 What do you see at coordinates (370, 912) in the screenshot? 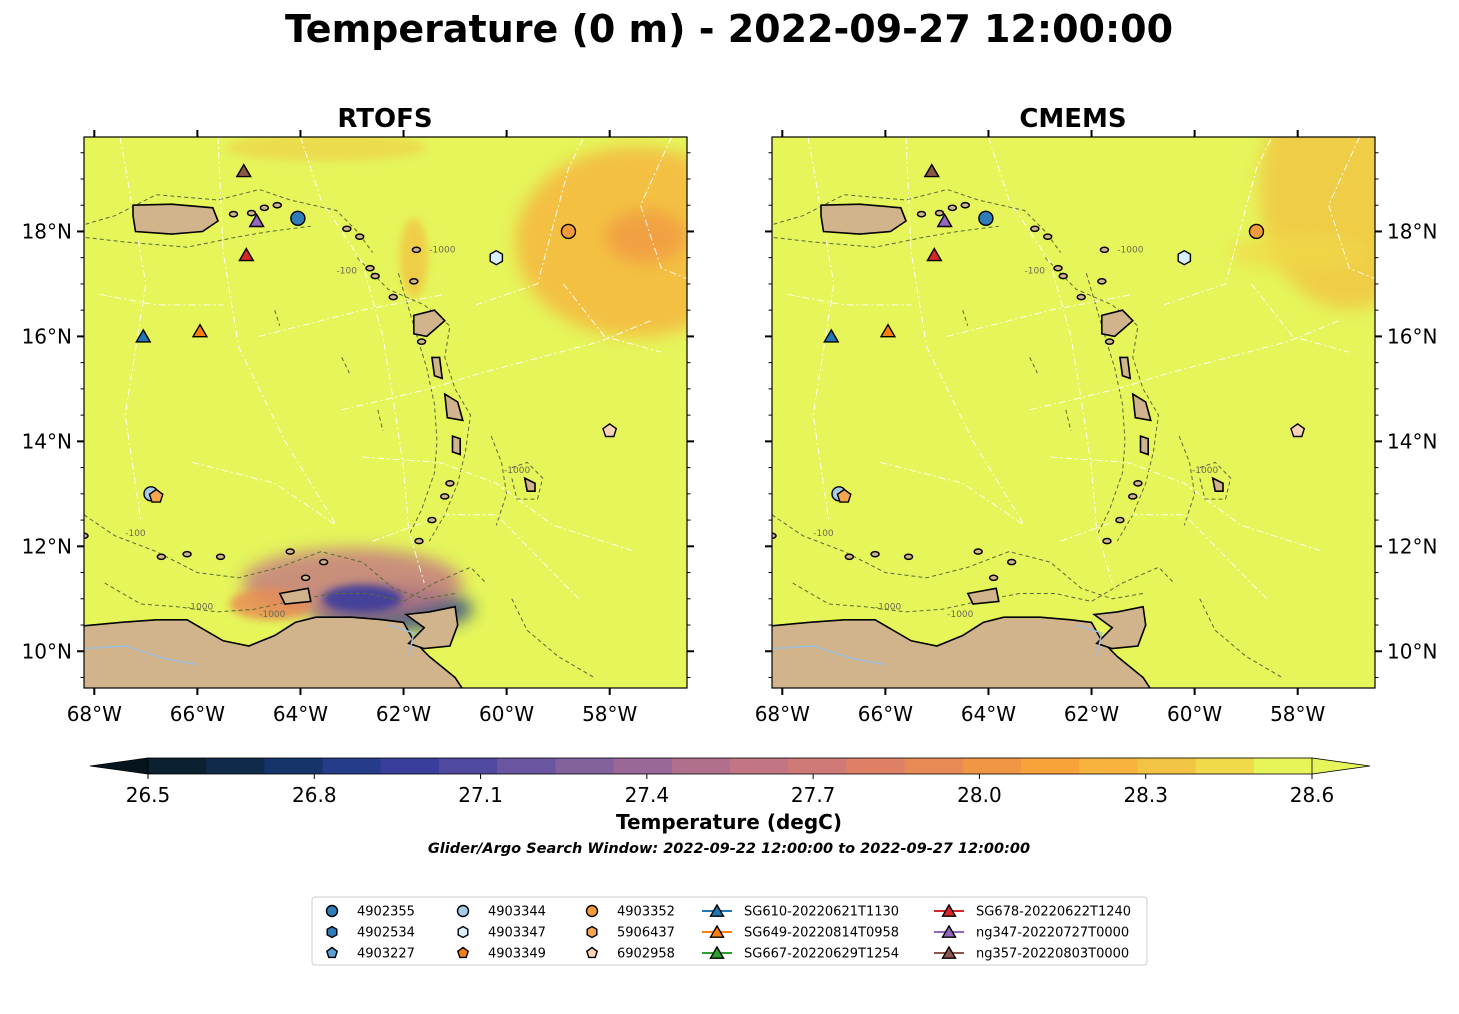
I see `legend-item-4902355: 4902355` at bounding box center [370, 912].